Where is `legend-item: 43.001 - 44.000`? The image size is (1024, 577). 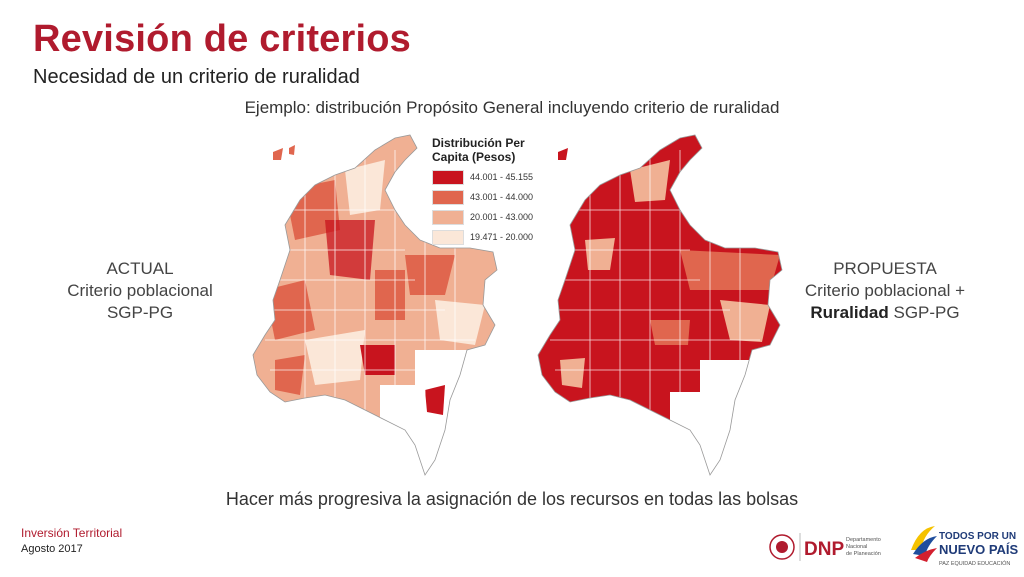 legend-item: 43.001 - 44.000 is located at coordinates (489, 197).